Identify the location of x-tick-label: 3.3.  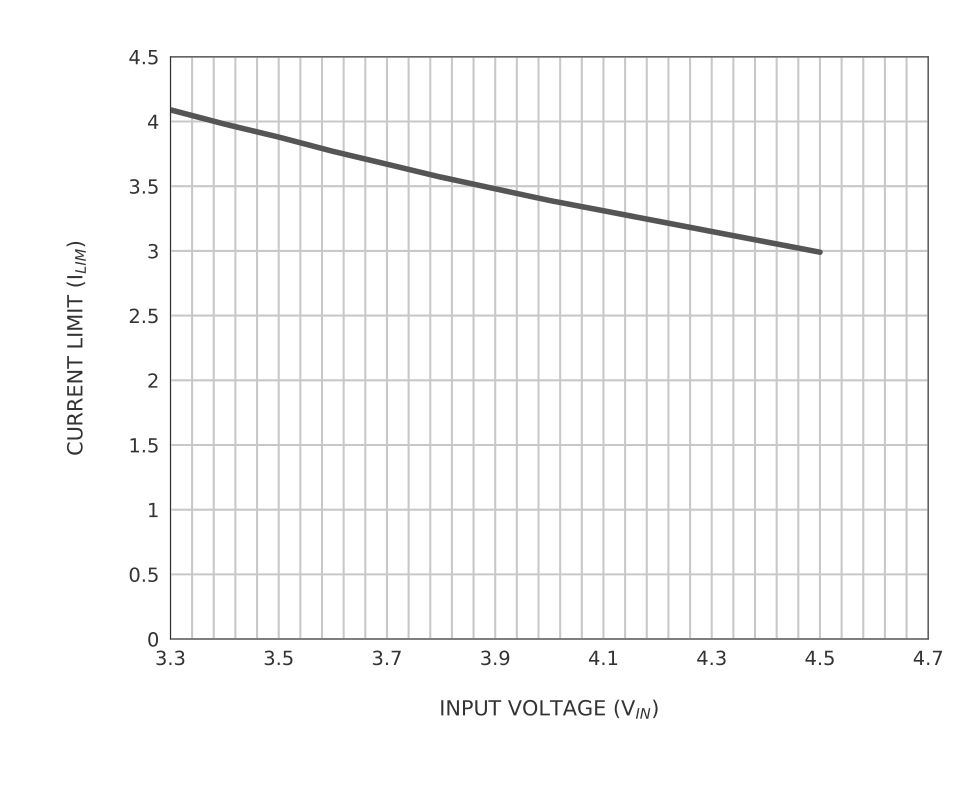
(170, 658).